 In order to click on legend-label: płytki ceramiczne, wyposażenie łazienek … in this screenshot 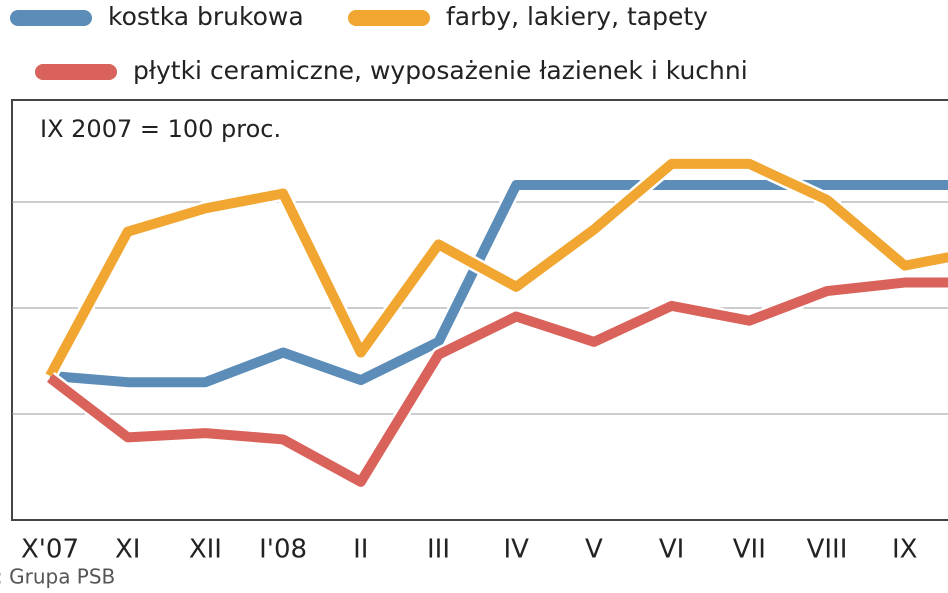, I will do `click(440, 70)`.